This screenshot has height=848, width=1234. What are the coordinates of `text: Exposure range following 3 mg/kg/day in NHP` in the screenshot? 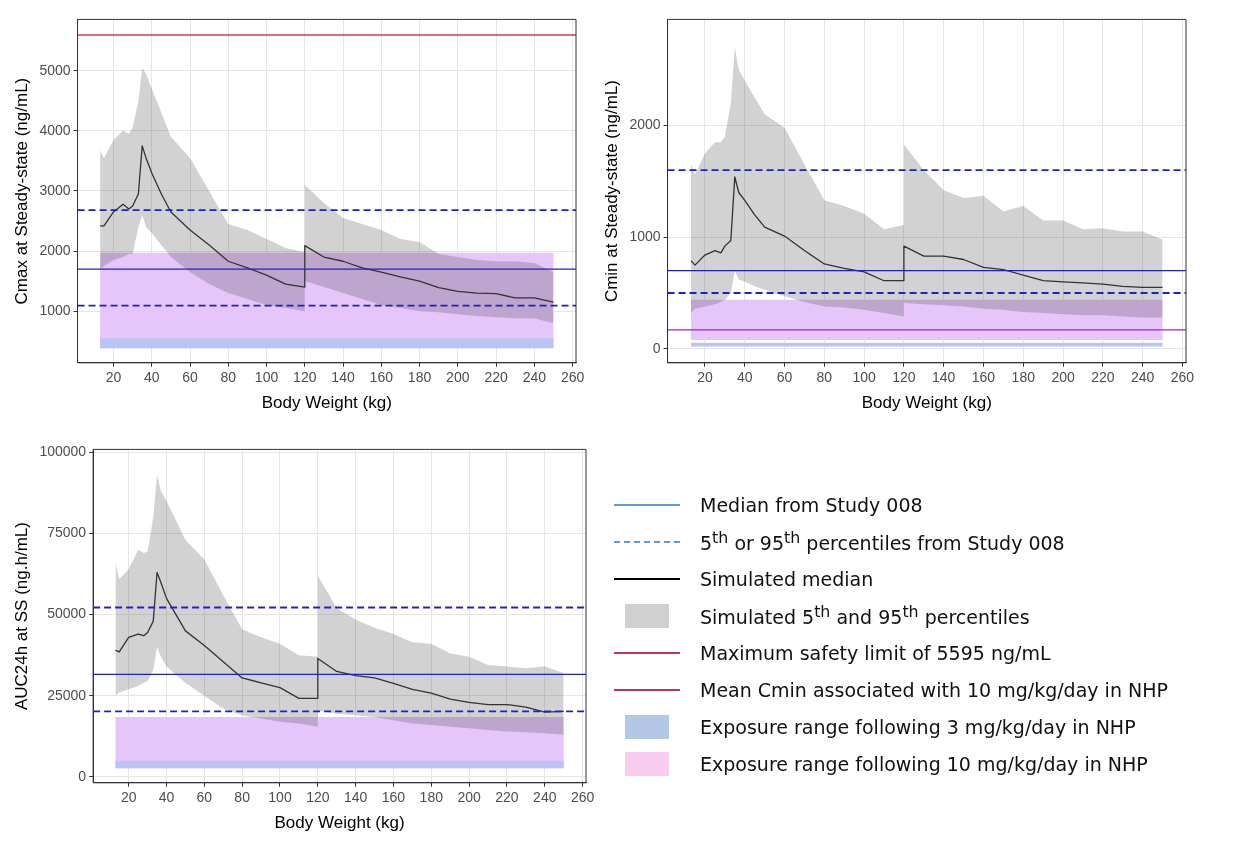 It's located at (918, 726).